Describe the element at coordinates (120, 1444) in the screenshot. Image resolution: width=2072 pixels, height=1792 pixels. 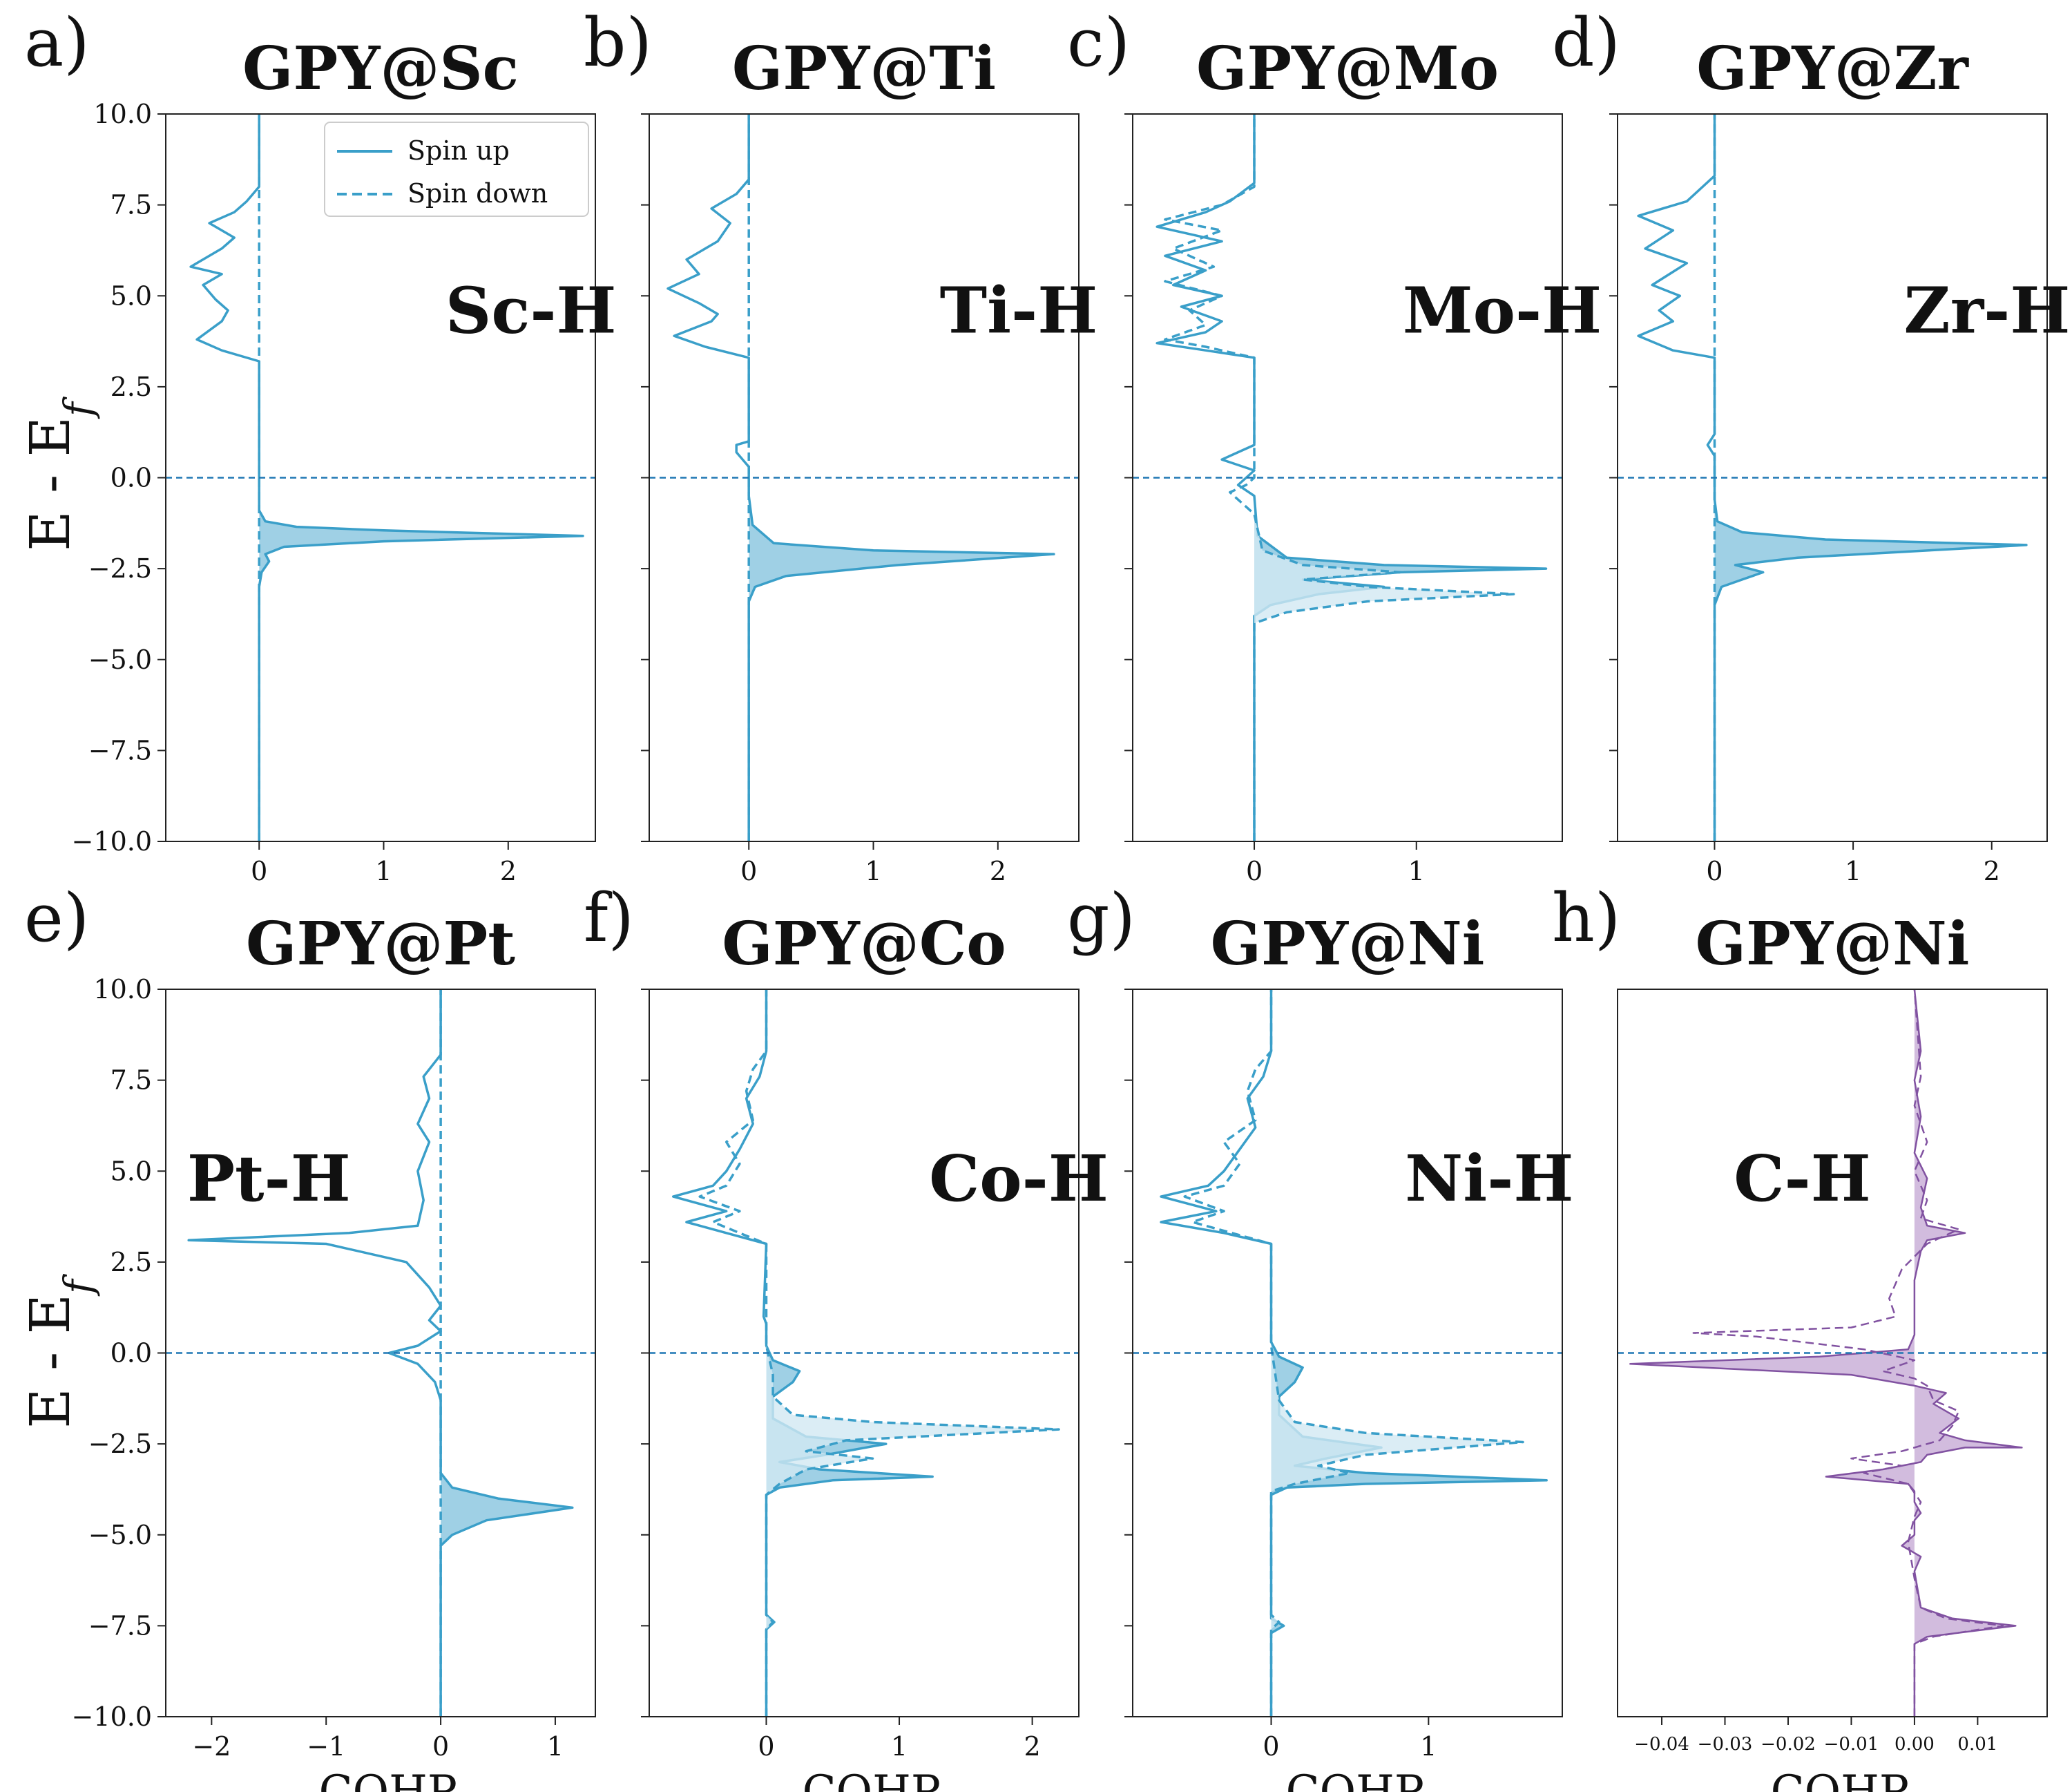
I see `y-tick-label: −2.5` at that location.